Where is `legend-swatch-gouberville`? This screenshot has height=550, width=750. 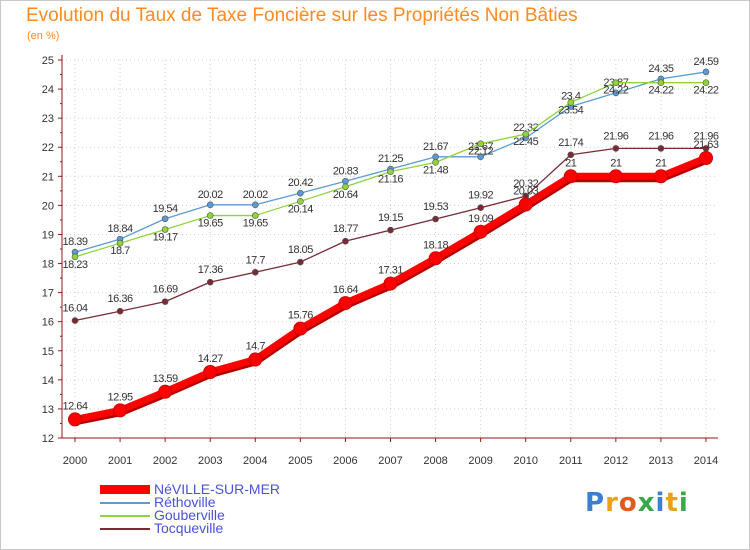
legend-swatch-gouberville is located at coordinates (125, 516).